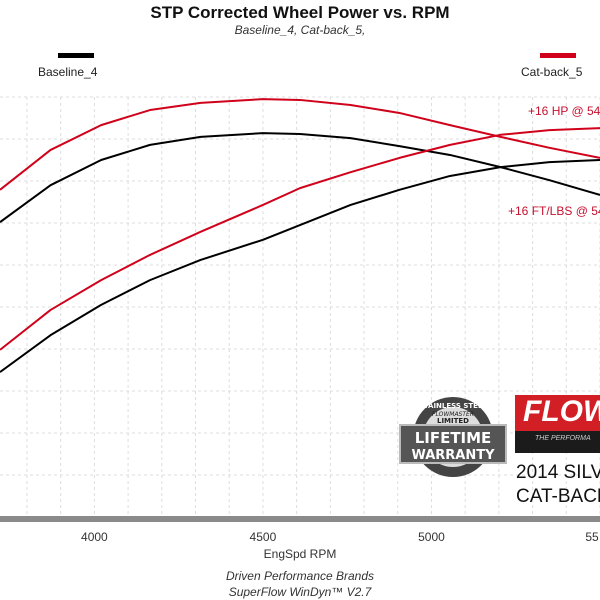 The height and width of the screenshot is (600, 600). Describe the element at coordinates (300, 519) in the screenshot. I see `x-axis-bar` at that location.